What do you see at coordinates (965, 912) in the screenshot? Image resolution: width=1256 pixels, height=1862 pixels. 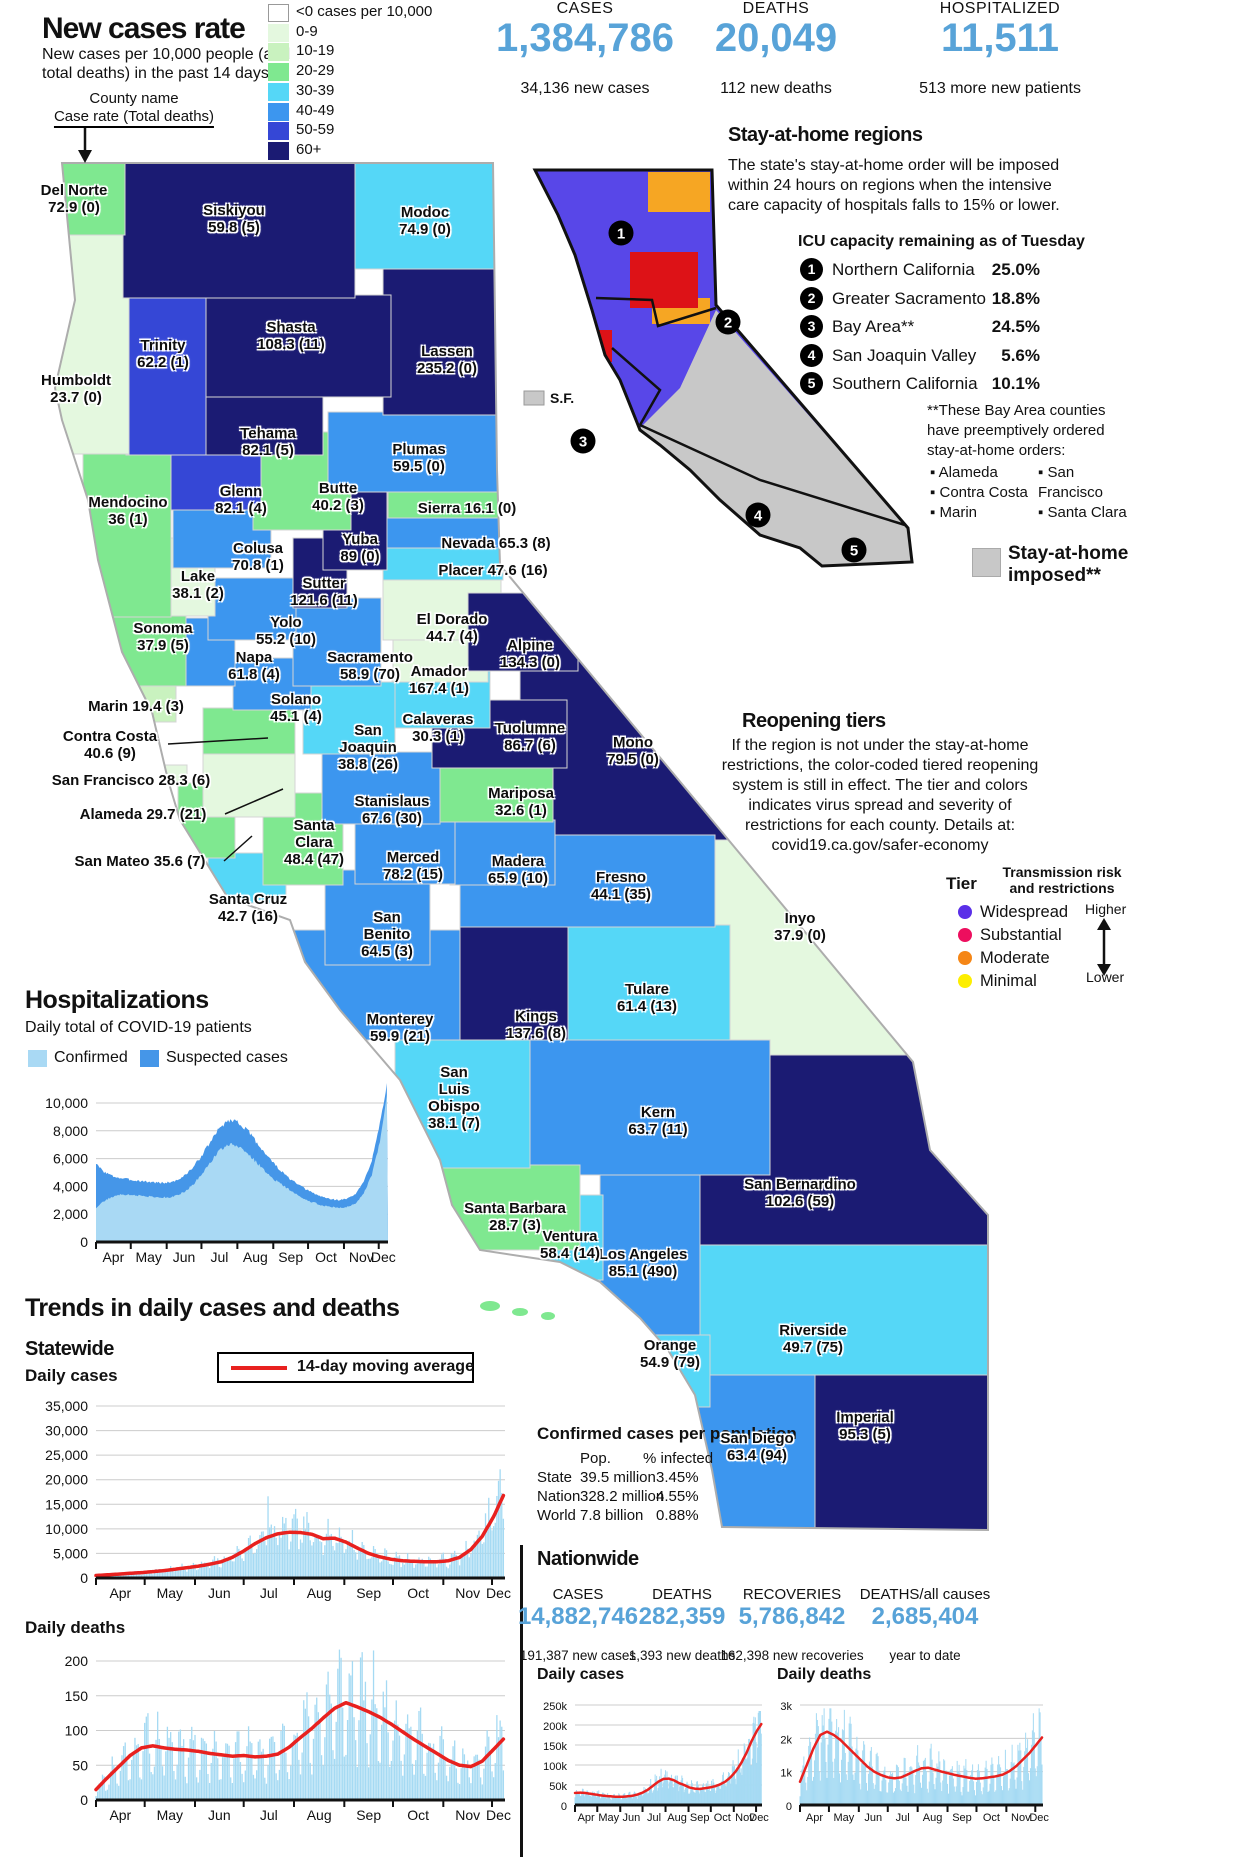 I see `tier-dot` at bounding box center [965, 912].